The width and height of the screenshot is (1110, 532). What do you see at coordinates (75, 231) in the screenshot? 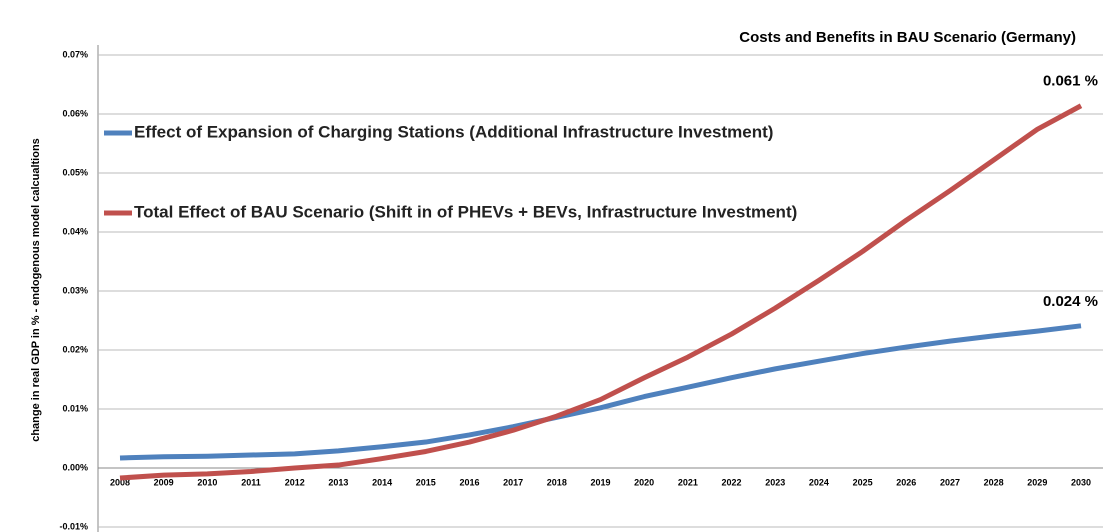
I see `y-tick-label: 0.04%` at bounding box center [75, 231].